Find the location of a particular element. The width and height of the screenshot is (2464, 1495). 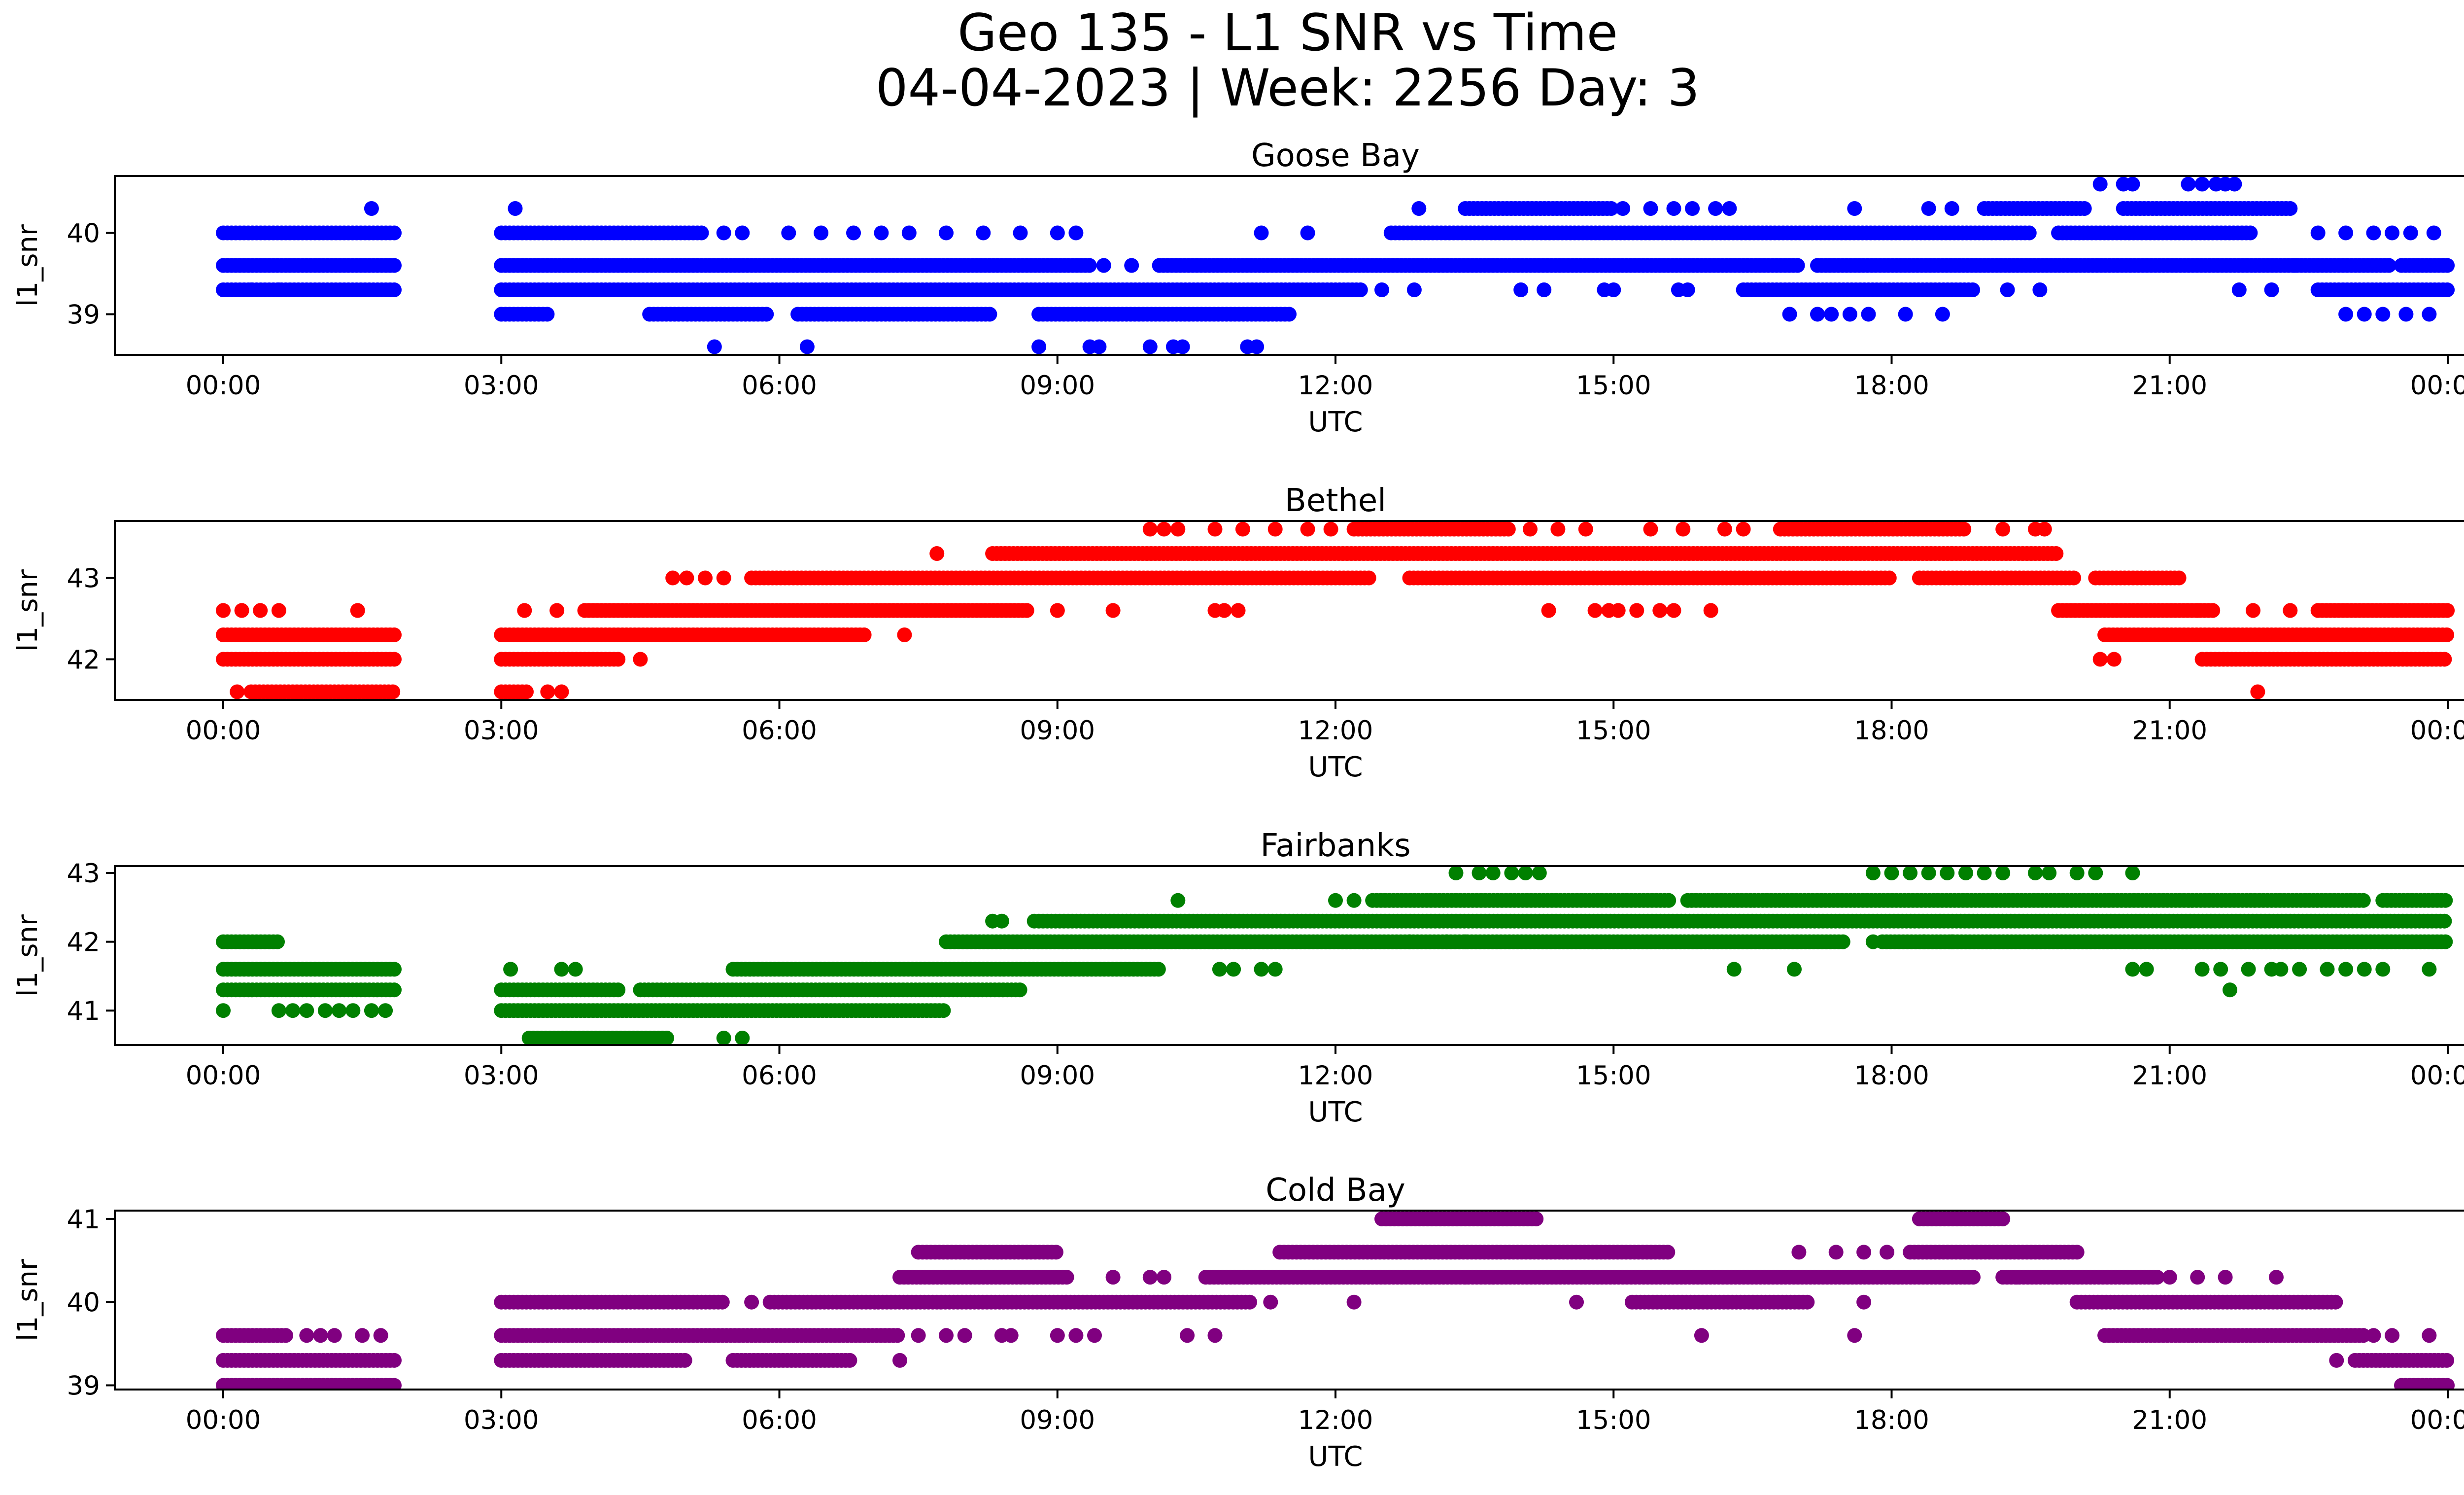

y-tick-label: 39 is located at coordinates (83, 315).